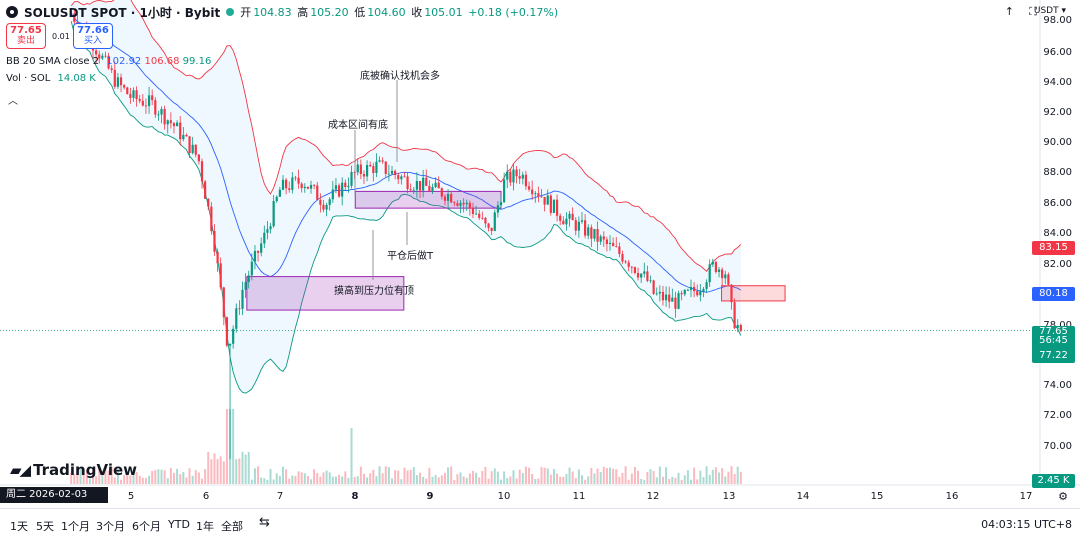  What do you see at coordinates (1057, 264) in the screenshot?
I see `y-tick-label: 82.00` at bounding box center [1057, 264].